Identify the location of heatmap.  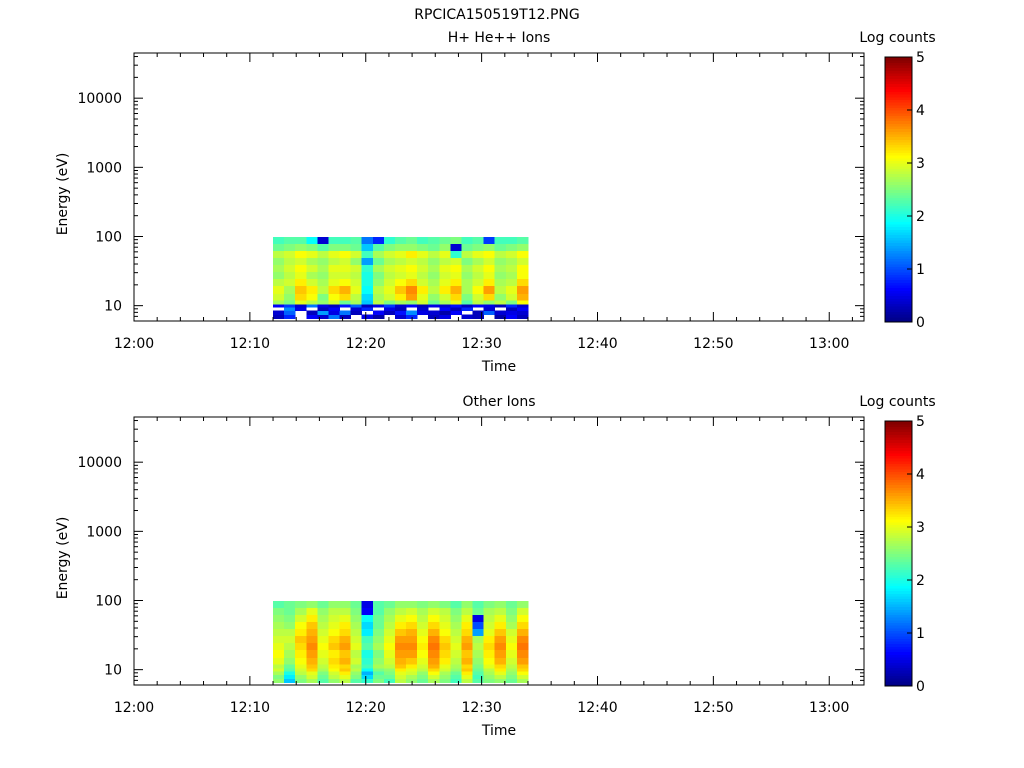
(401, 641).